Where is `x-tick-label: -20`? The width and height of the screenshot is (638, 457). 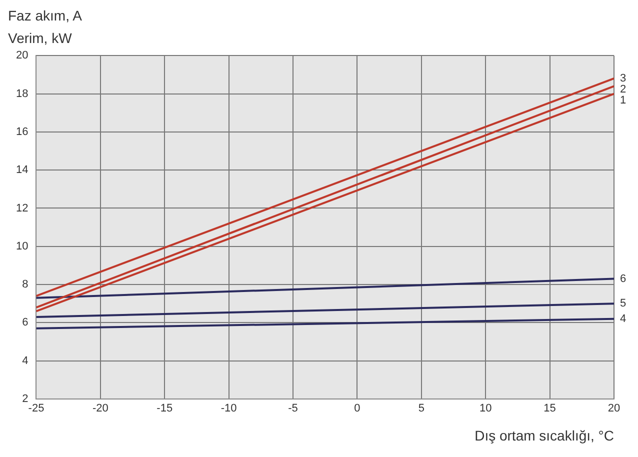
x-tick-label: -20 is located at coordinates (100, 408).